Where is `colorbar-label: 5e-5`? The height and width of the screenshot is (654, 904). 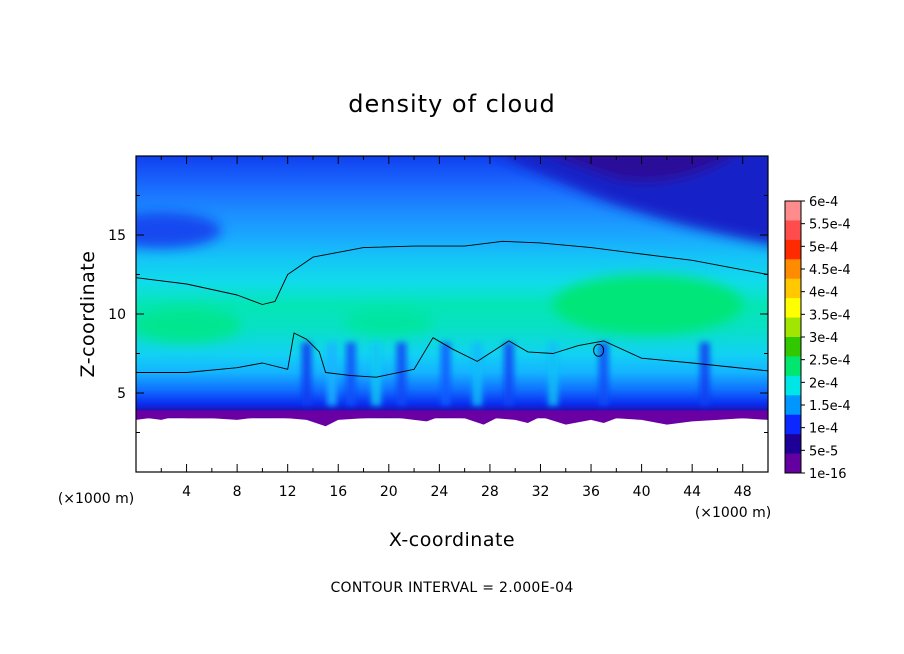 colorbar-label: 5e-5 is located at coordinates (823, 451).